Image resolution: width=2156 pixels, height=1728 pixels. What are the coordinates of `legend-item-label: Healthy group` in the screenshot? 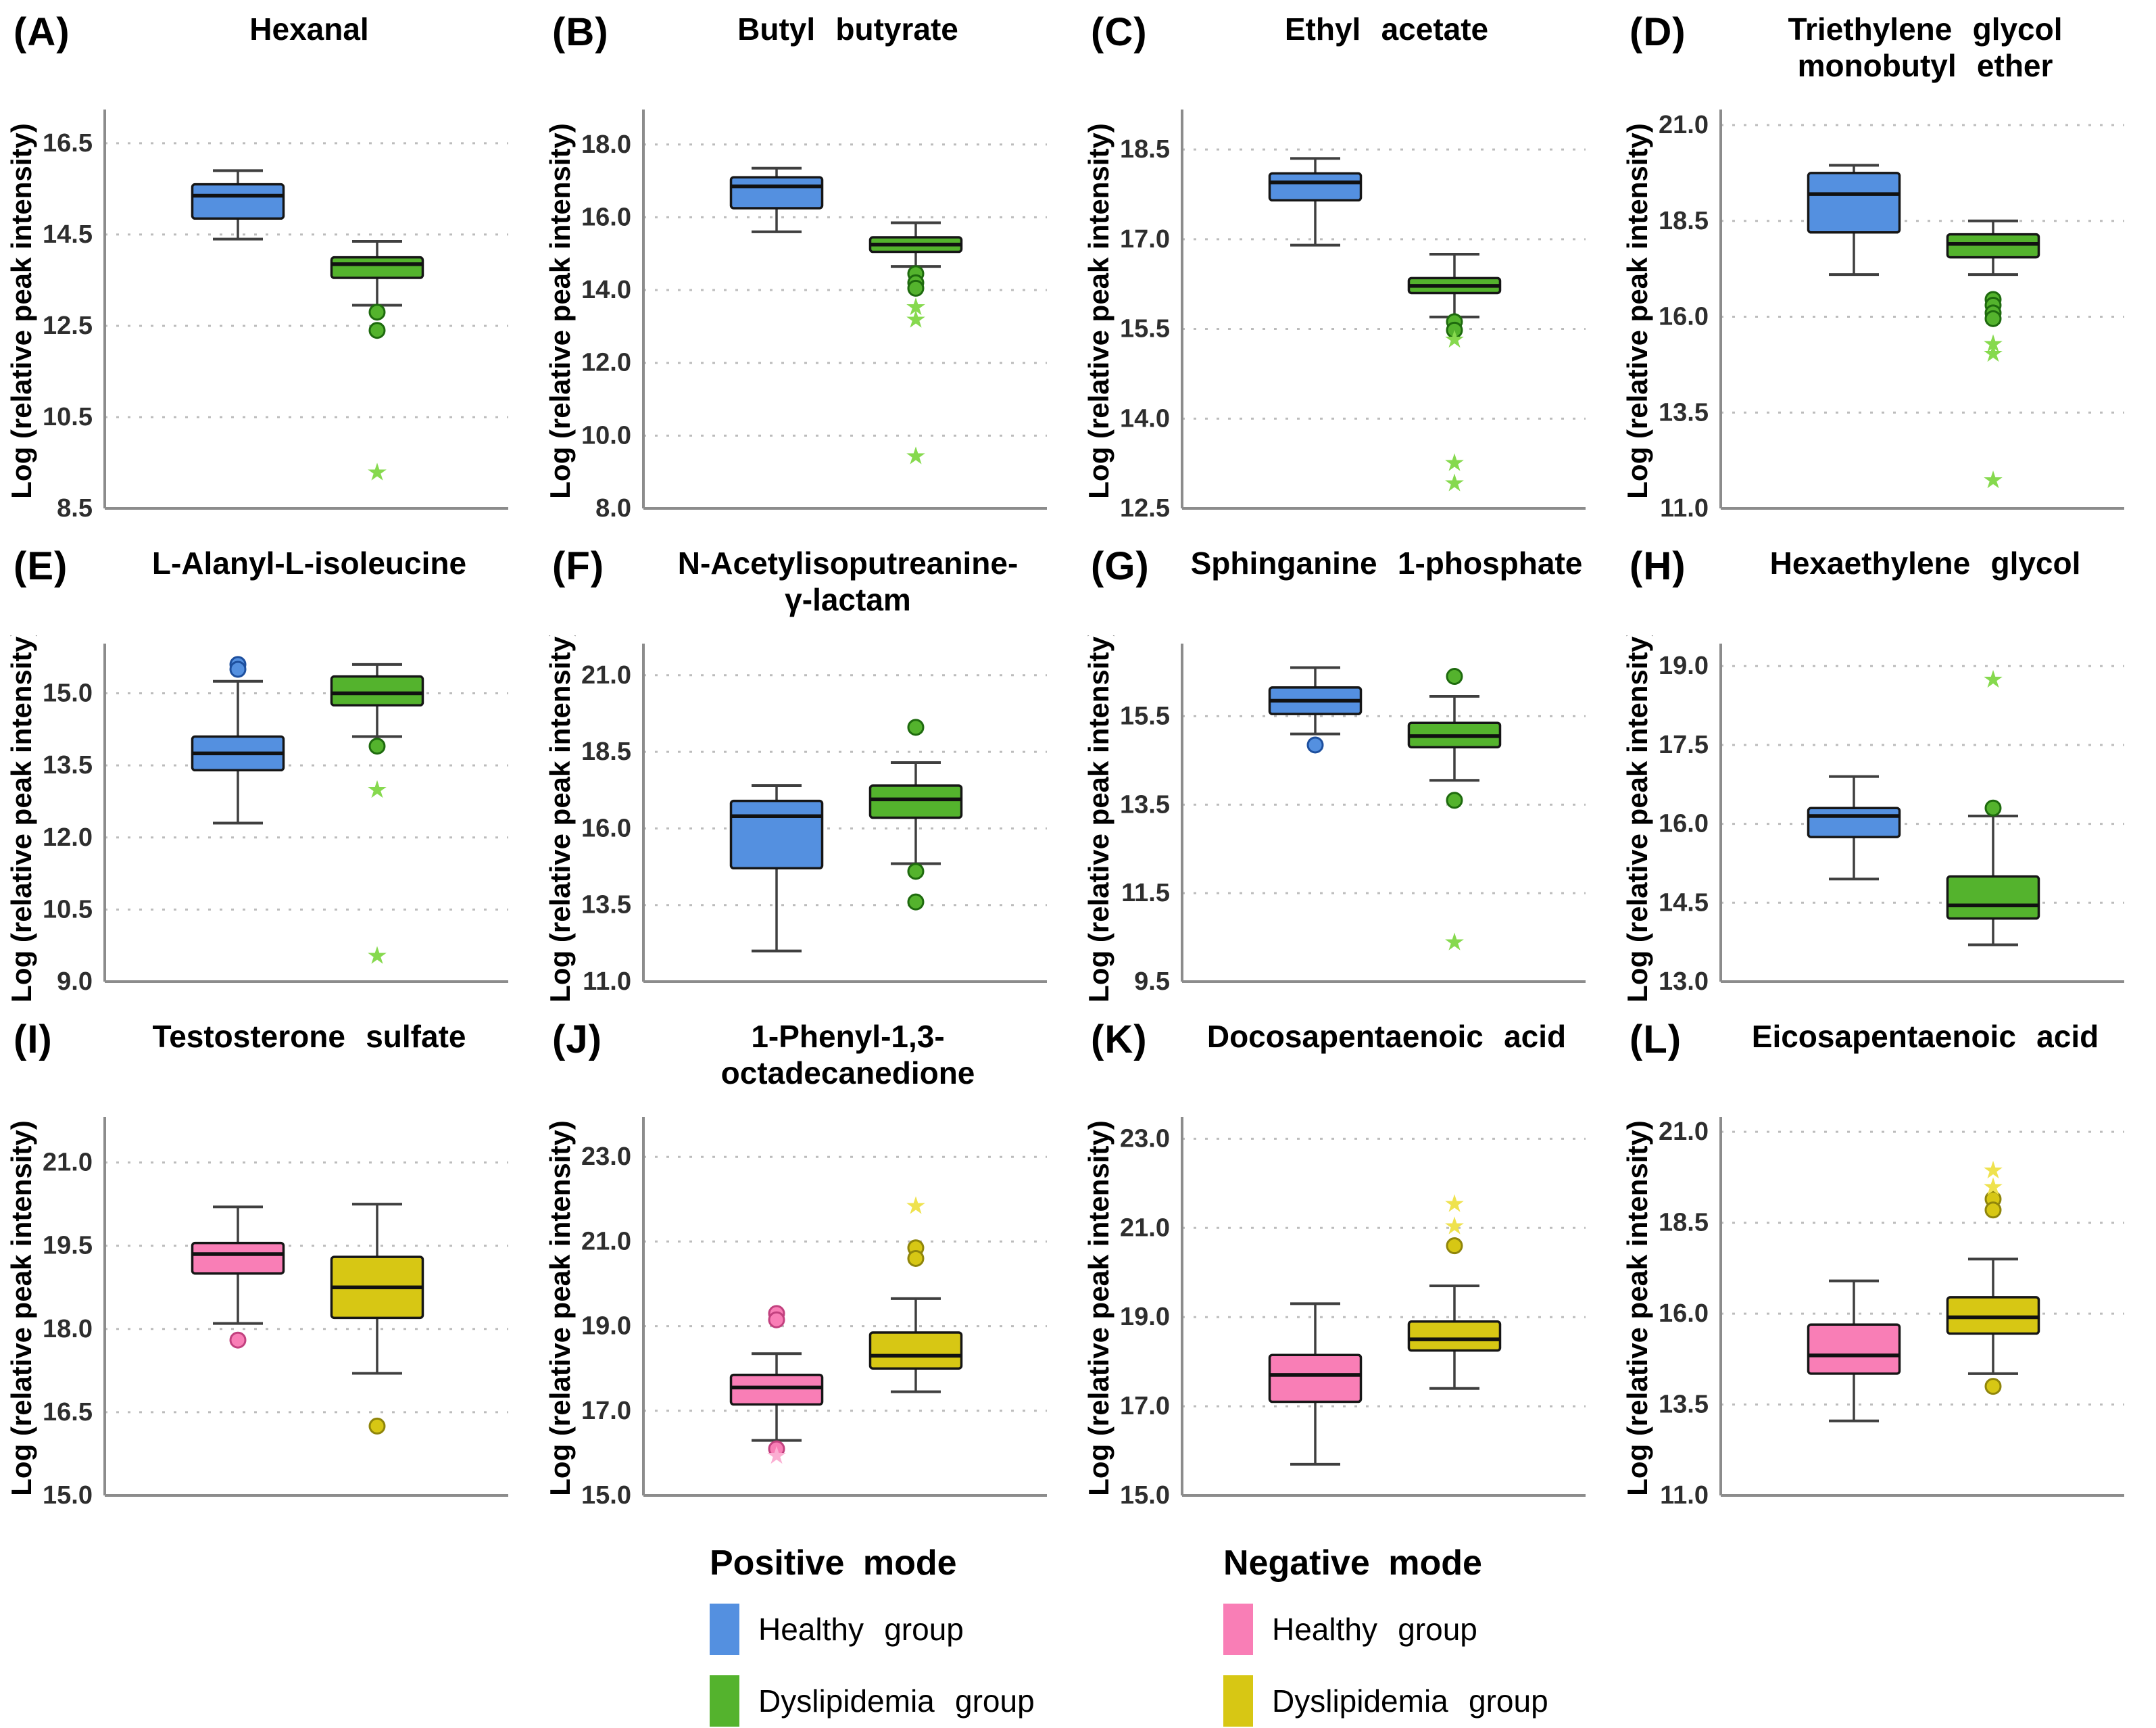 It's located at (861, 1629).